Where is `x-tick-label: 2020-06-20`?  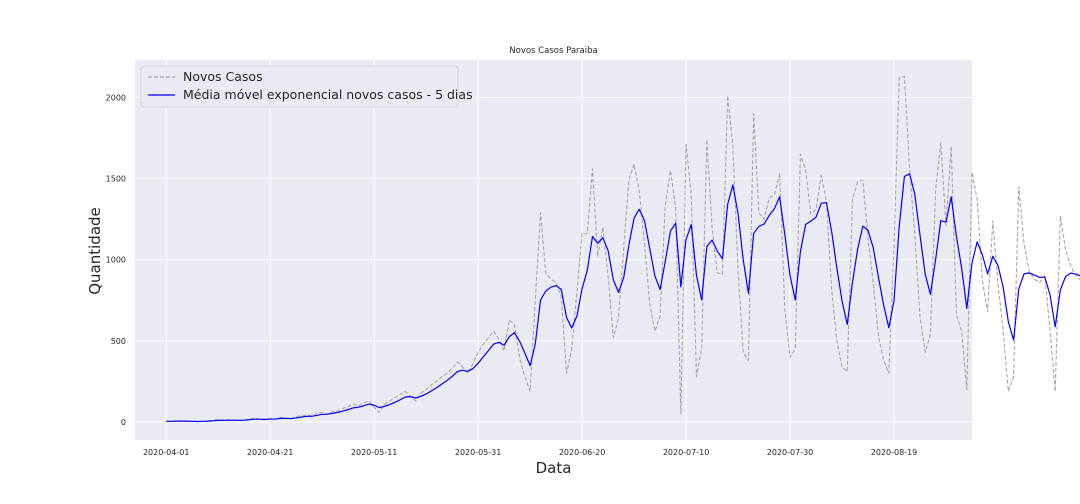
x-tick-label: 2020-06-20 is located at coordinates (582, 452).